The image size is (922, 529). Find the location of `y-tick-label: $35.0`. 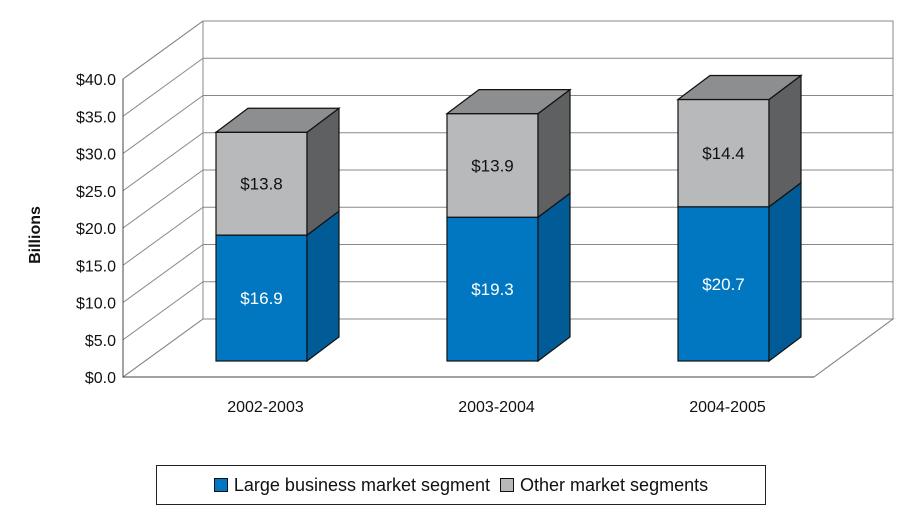

y-tick-label: $35.0 is located at coordinates (96, 117).